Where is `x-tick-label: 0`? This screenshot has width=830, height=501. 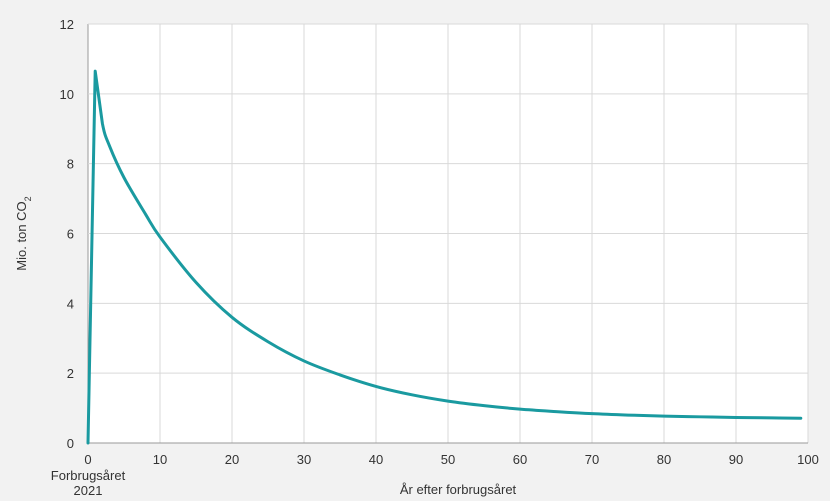
x-tick-label: 0 is located at coordinates (87, 459).